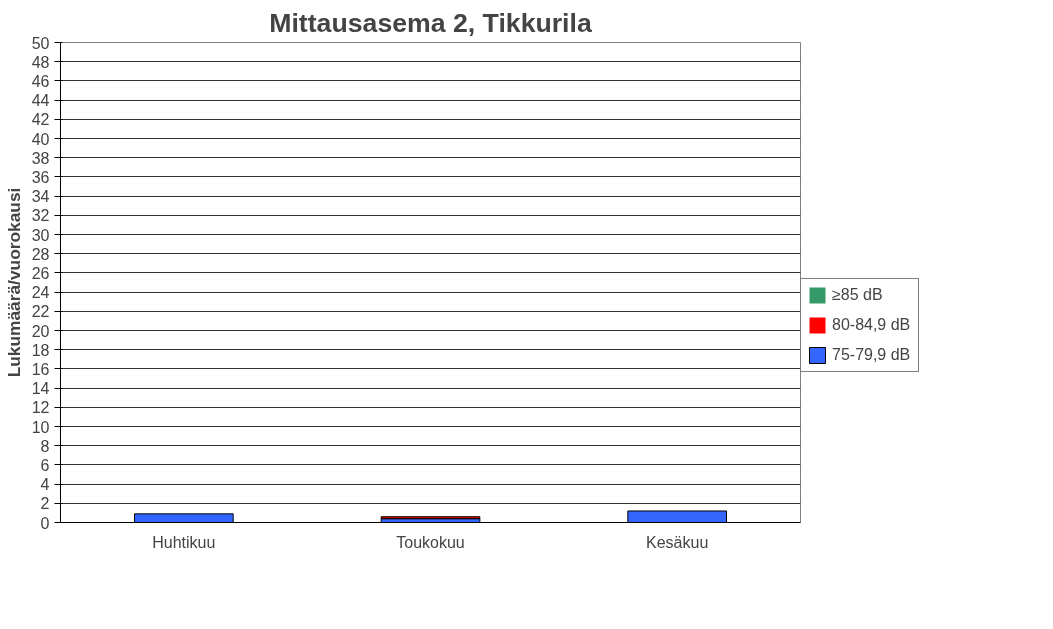  Describe the element at coordinates (40, 139) in the screenshot. I see `y-tick-label: 40` at that location.